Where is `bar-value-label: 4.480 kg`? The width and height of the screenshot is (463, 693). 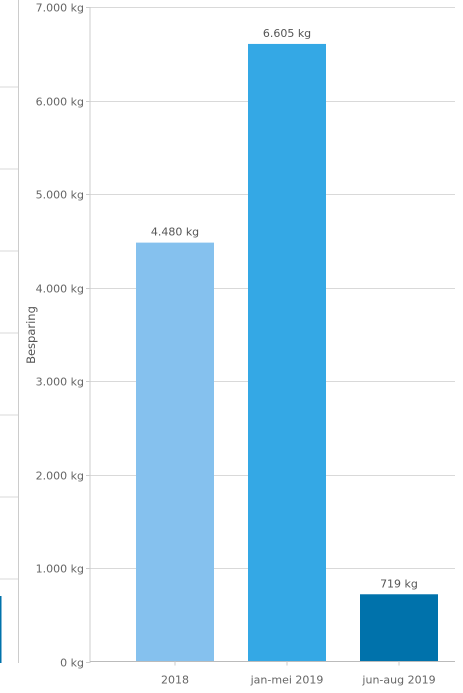
bar-value-label: 4.480 kg is located at coordinates (175, 232).